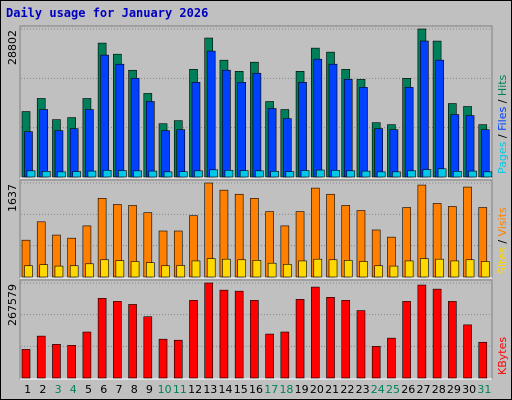  Describe the element at coordinates (378, 389) in the screenshot. I see `x-tick-label: 24` at that location.